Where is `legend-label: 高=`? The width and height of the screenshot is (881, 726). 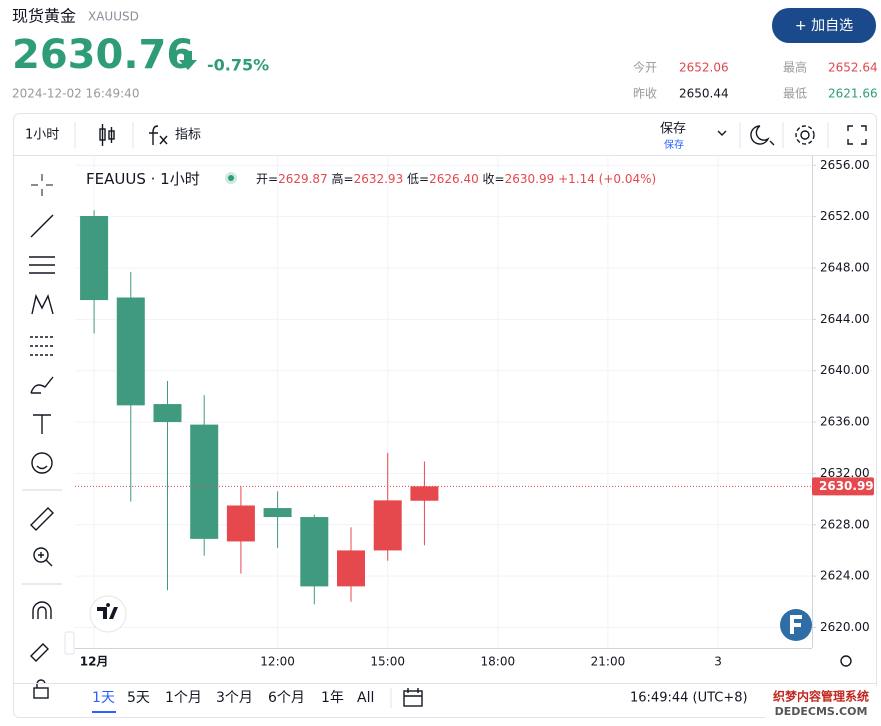 legend-label: 高= is located at coordinates (343, 178).